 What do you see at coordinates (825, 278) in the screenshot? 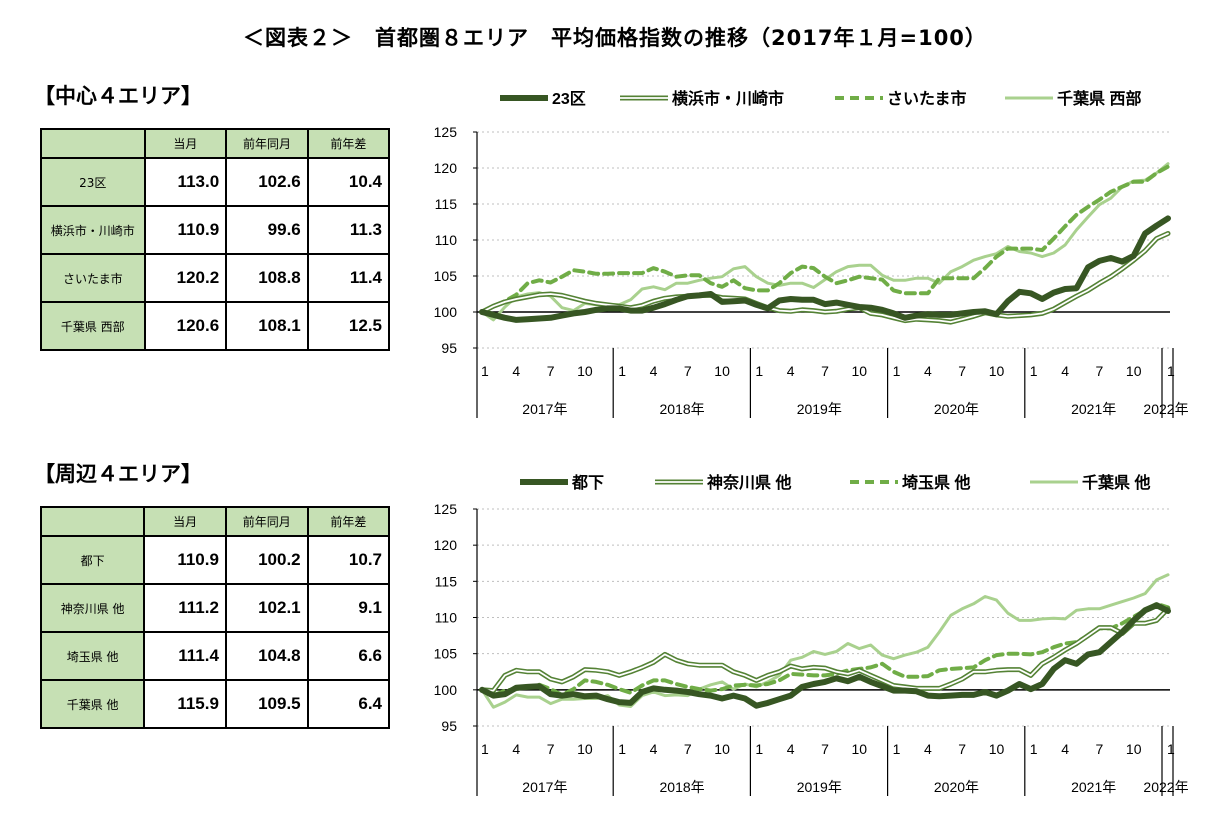
I see `series-line-double-inner` at bounding box center [825, 278].